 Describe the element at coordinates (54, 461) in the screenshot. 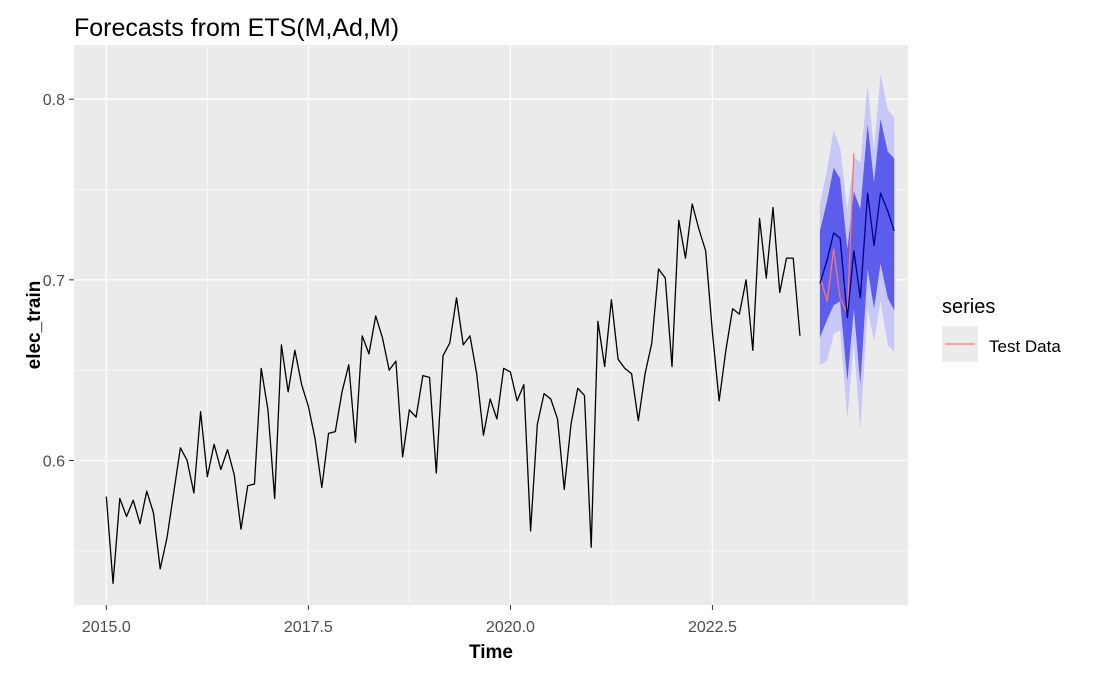

I see `y-tick-label: 0.6` at that location.